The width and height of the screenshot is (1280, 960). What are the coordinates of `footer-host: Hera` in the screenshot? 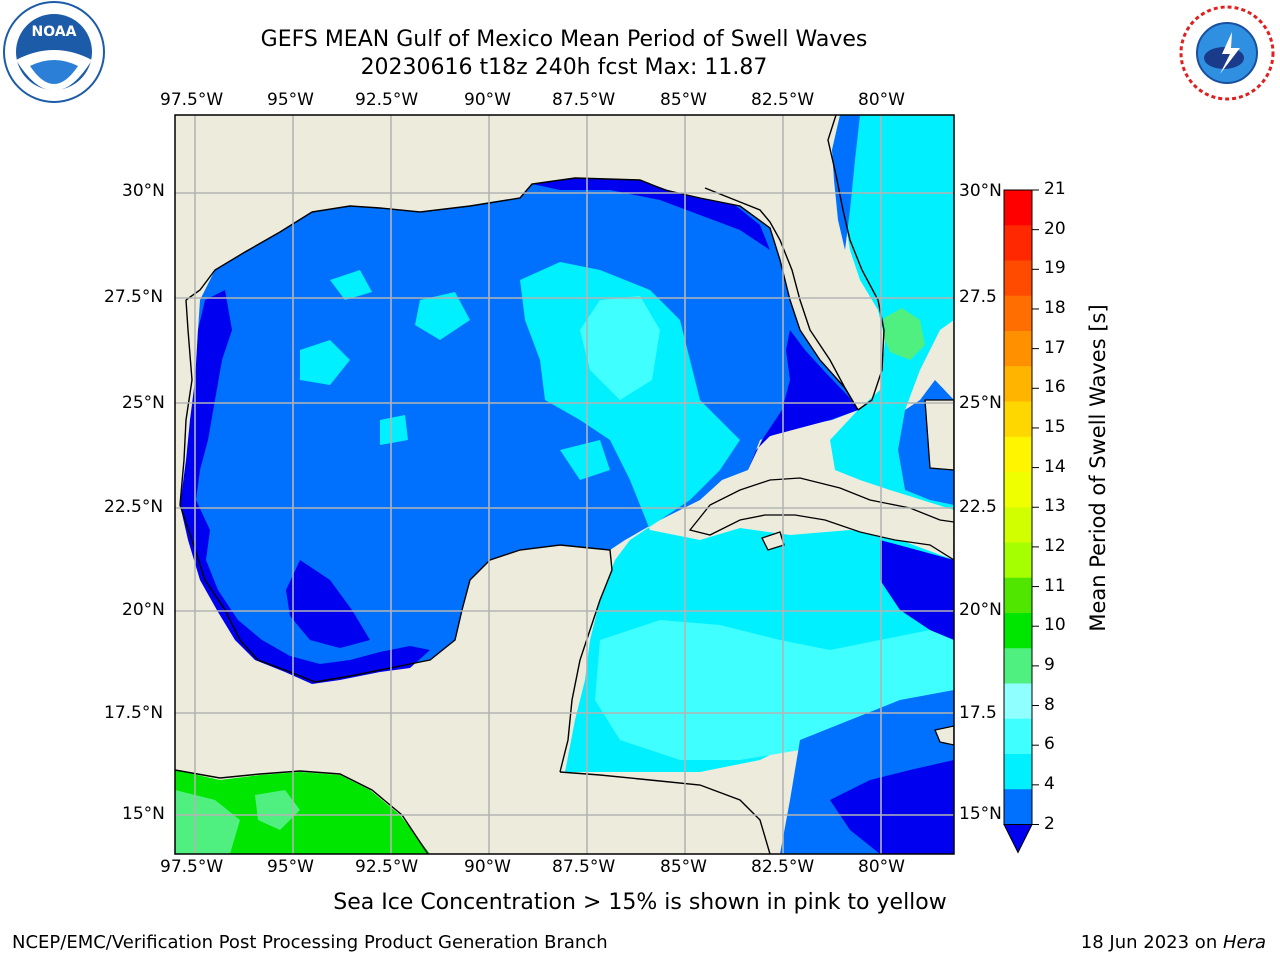 It's located at (1244, 942).